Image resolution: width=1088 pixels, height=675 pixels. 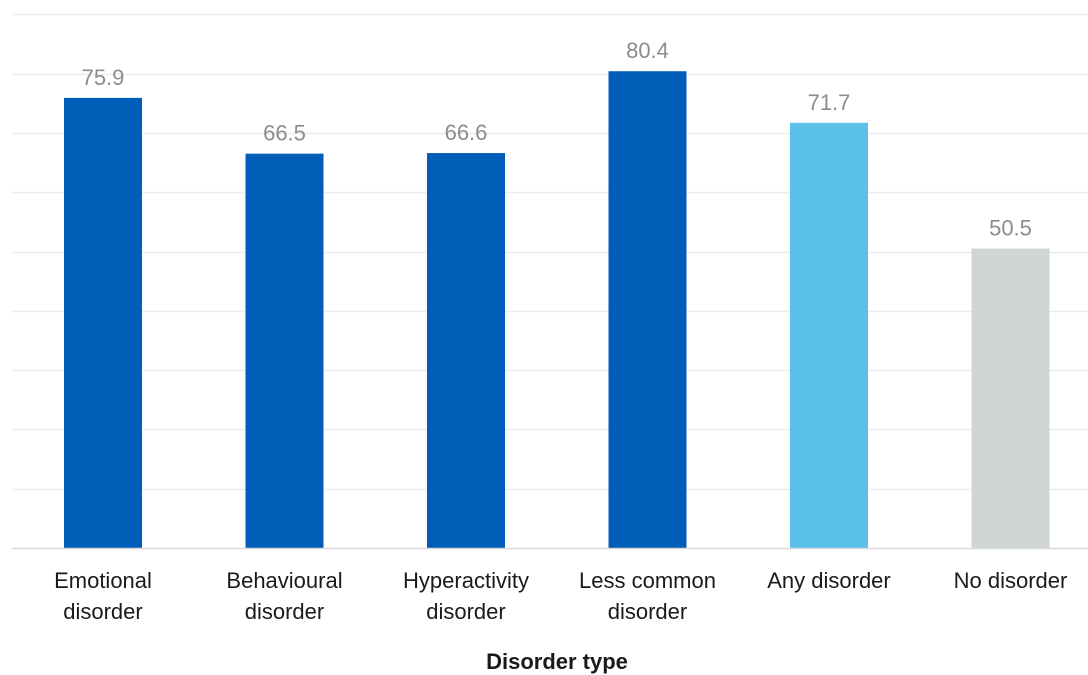 What do you see at coordinates (103, 580) in the screenshot?
I see `x-tick-label-line: Emotional` at bounding box center [103, 580].